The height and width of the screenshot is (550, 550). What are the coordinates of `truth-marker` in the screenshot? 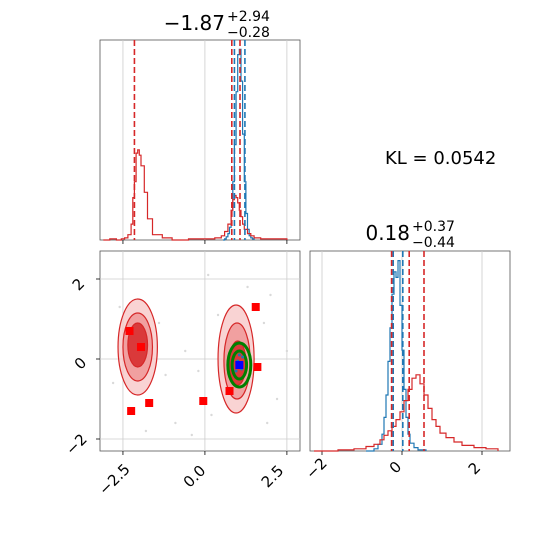 It's located at (239, 365).